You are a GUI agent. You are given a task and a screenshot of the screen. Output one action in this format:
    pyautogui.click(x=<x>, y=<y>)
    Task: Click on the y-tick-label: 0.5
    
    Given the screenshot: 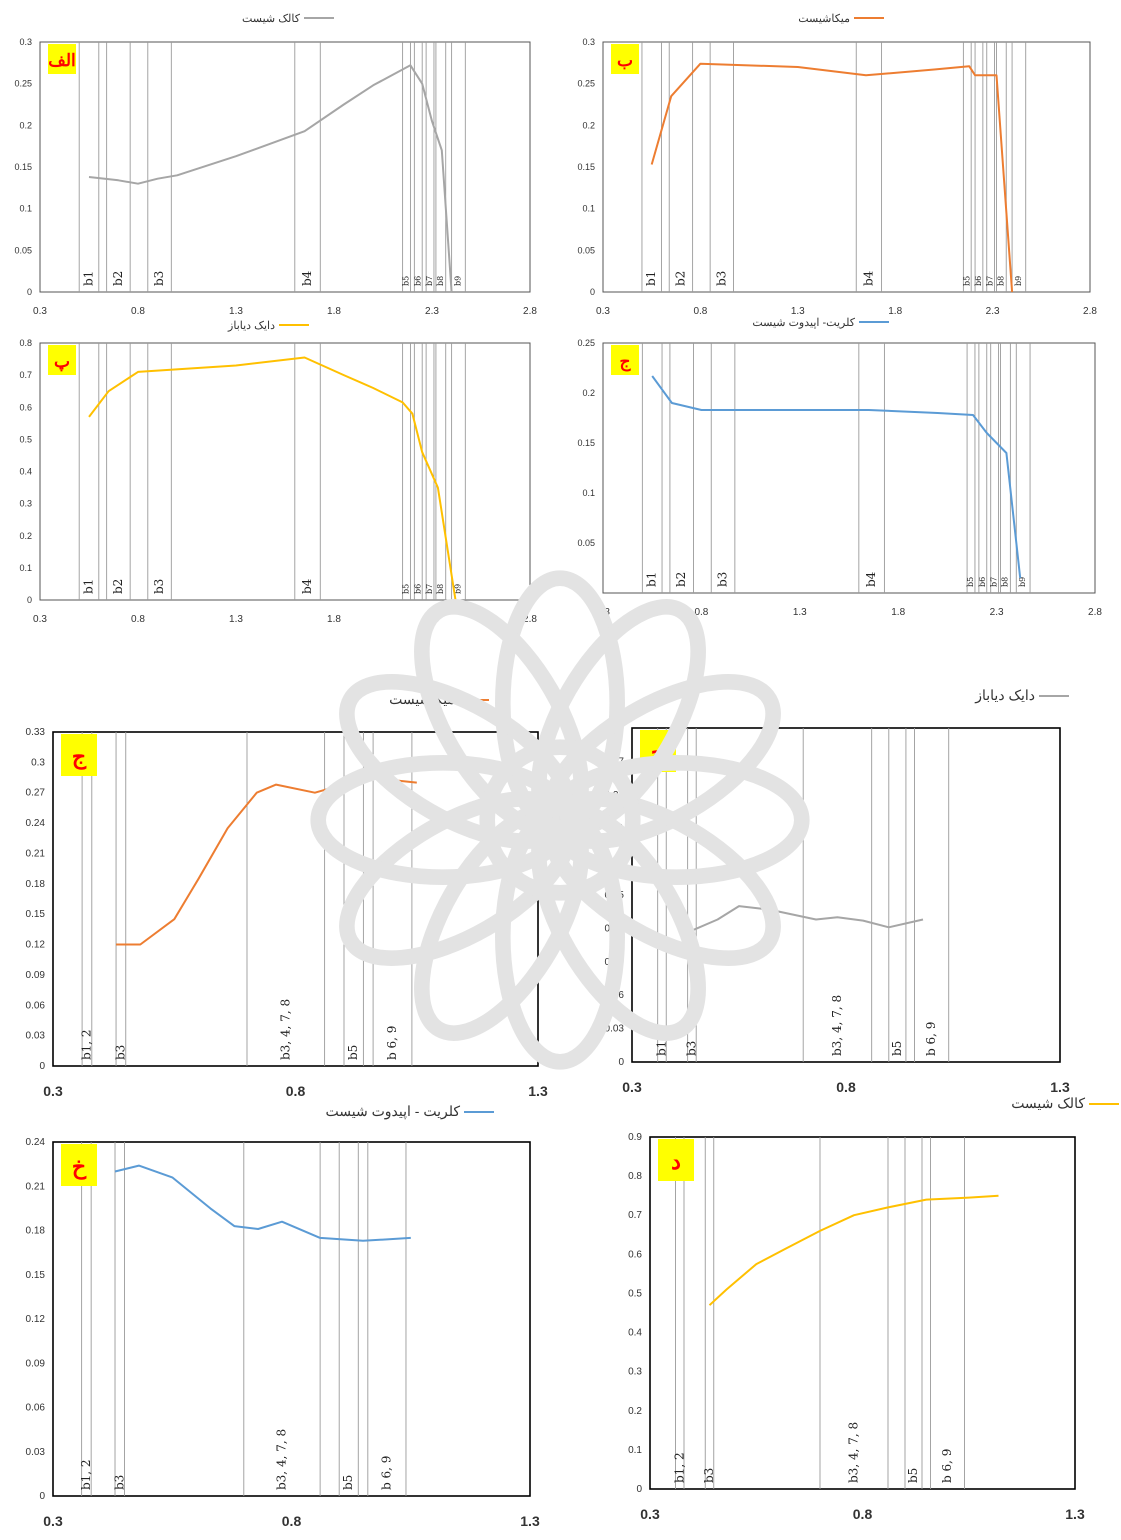 What is the action you would take?
    pyautogui.click(x=635, y=1293)
    